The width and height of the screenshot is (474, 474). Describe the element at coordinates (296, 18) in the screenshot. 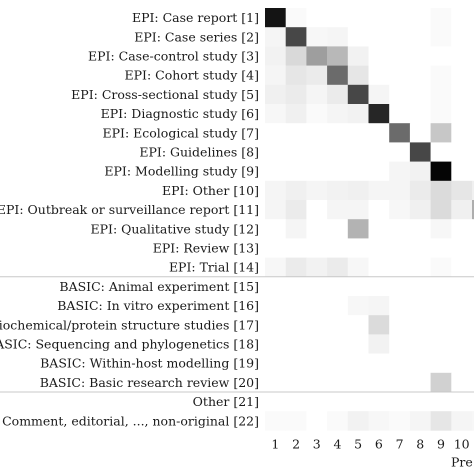

I see `heatmap-cell-r1-c2` at that location.